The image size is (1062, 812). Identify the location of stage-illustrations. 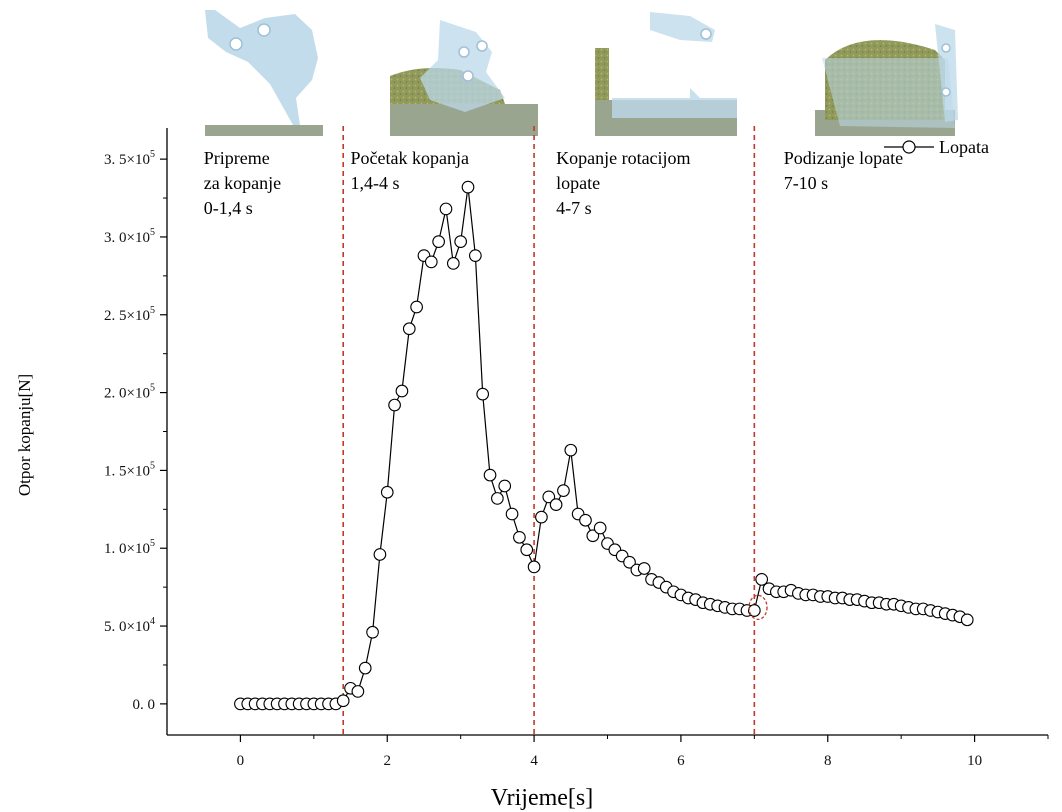
(581, 73).